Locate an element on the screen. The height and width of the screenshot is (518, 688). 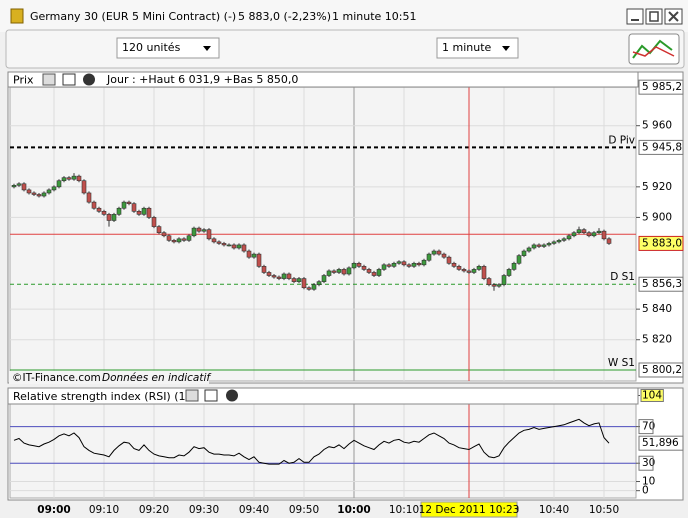
last-box is located at coordinates (661, 243).